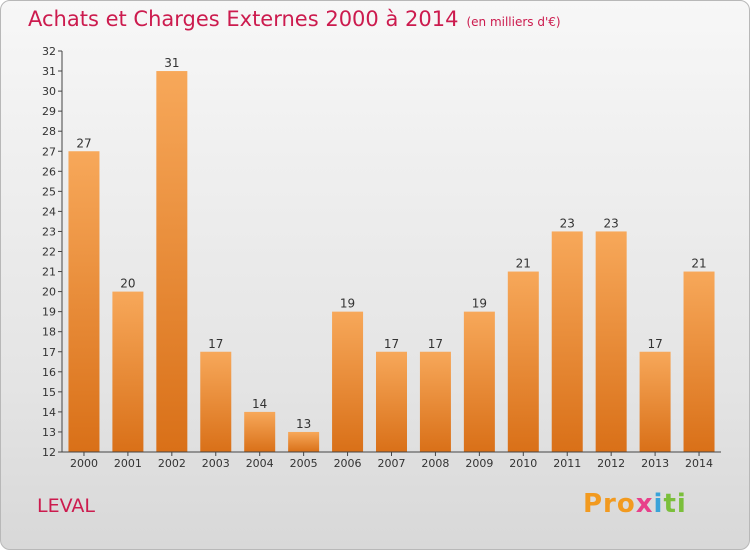 The width and height of the screenshot is (750, 550). Describe the element at coordinates (128, 371) in the screenshot. I see `bar-2001` at that location.